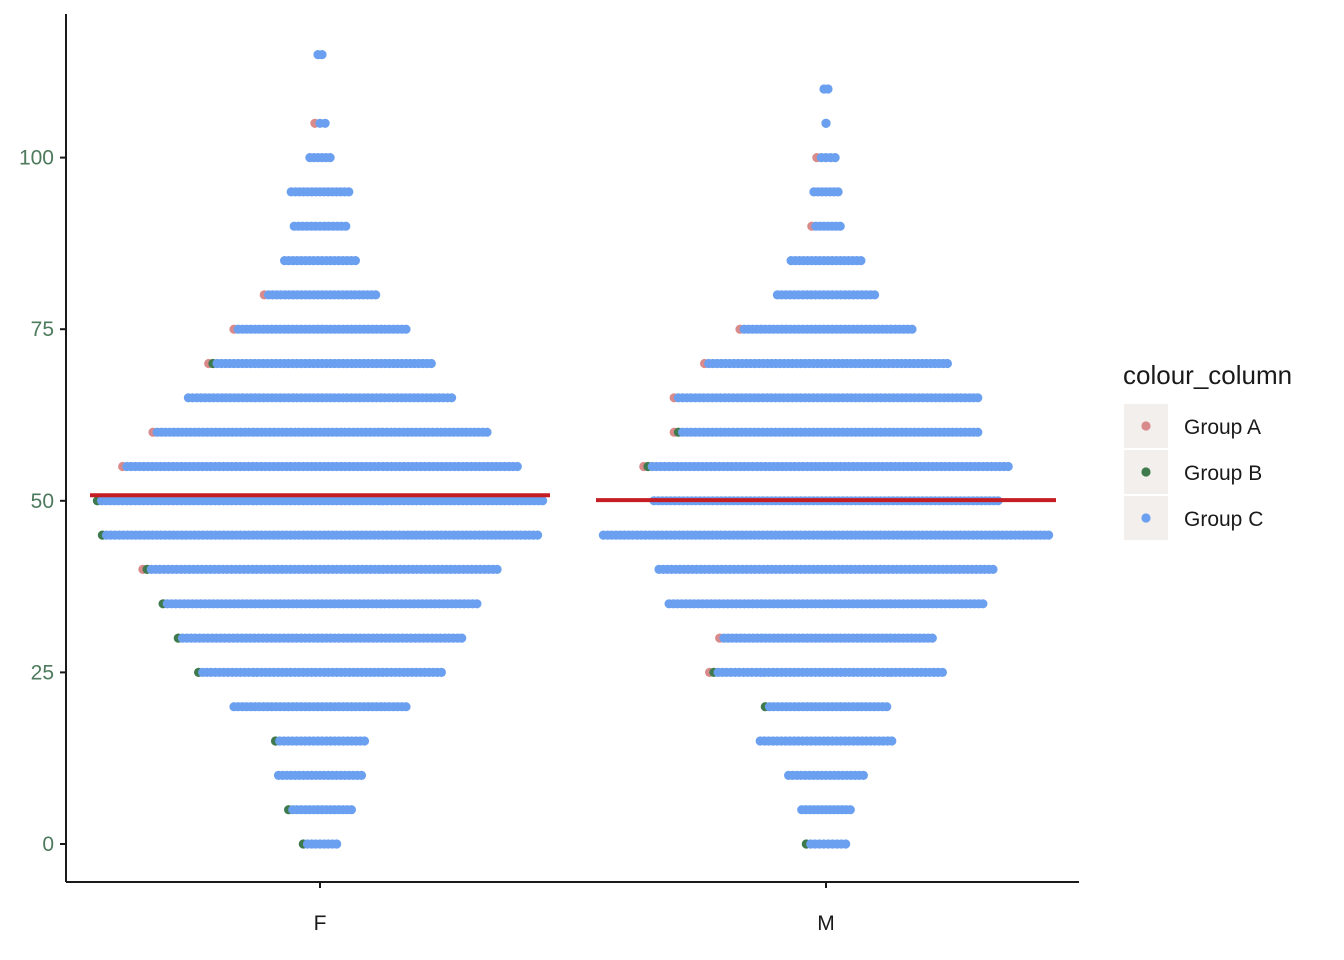 Image resolution: width=1344 pixels, height=960 pixels. What do you see at coordinates (42, 329) in the screenshot?
I see `y-tick-label: 75` at bounding box center [42, 329].